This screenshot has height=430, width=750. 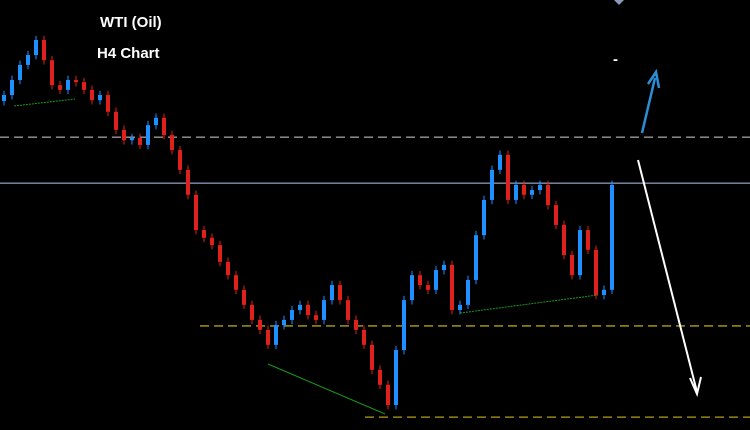 I want to click on chart-title: WTI (Oil), so click(x=131, y=22).